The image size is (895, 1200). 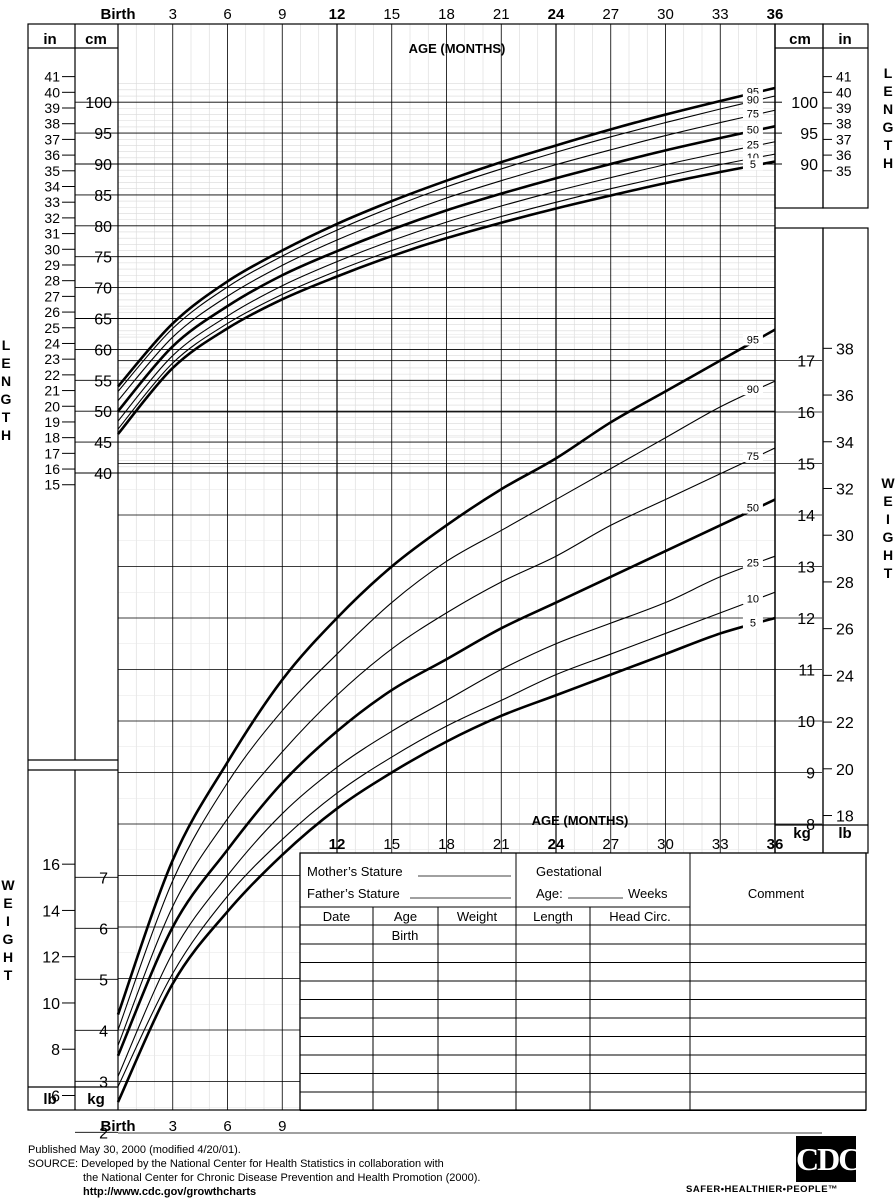 I want to click on cm-label-left: 45, so click(x=103, y=443).